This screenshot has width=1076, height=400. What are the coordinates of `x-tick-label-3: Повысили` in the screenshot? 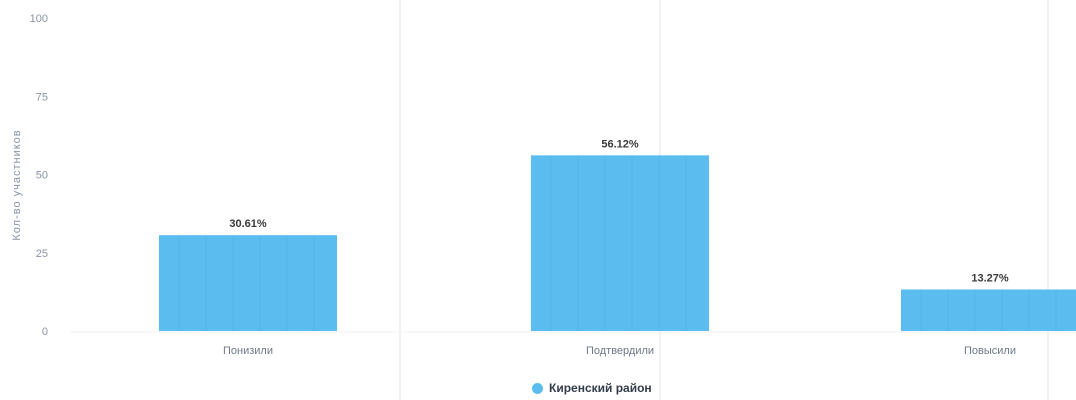 It's located at (990, 351).